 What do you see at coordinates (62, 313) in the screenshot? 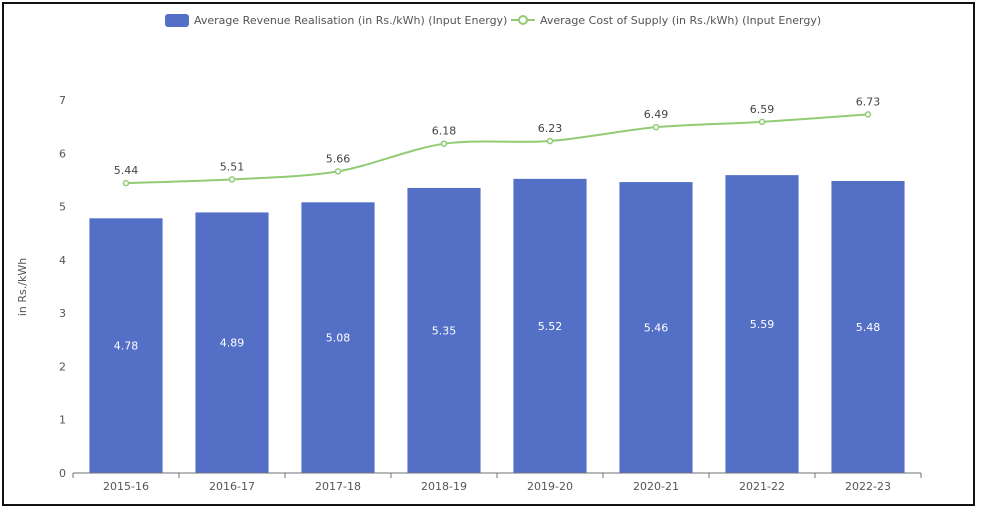
I see `y-tick-label: 3` at bounding box center [62, 313].